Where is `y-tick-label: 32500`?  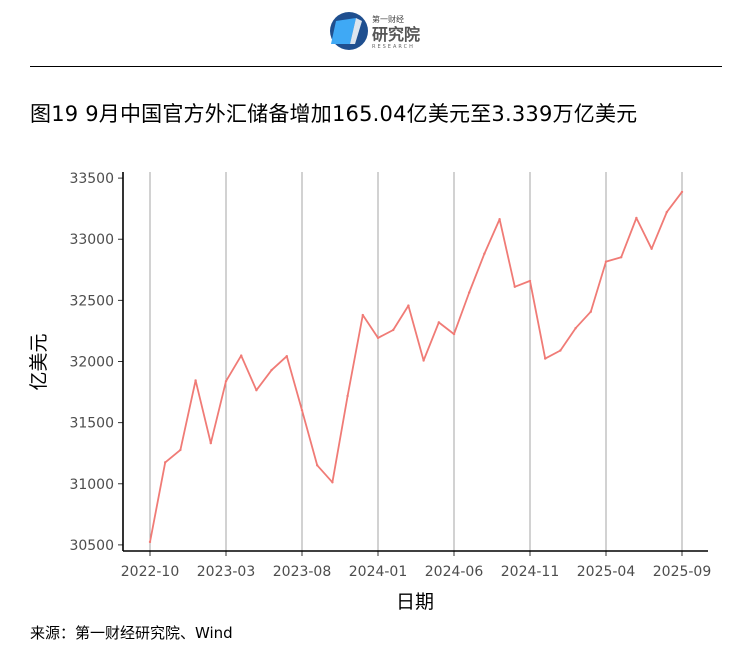
y-tick-label: 32500 is located at coordinates (91, 301).